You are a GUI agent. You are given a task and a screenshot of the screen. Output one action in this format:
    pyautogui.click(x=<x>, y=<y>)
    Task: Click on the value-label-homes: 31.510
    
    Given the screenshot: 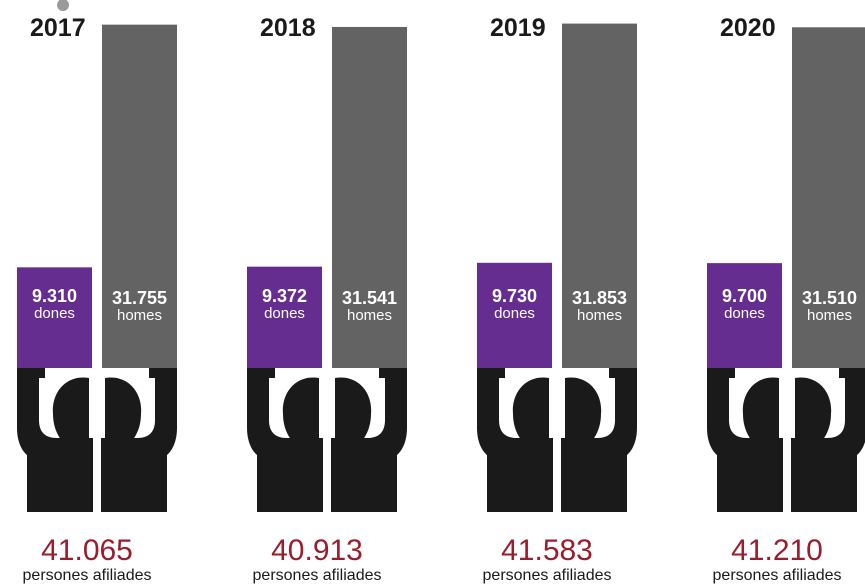 What is the action you would take?
    pyautogui.click(x=829, y=298)
    